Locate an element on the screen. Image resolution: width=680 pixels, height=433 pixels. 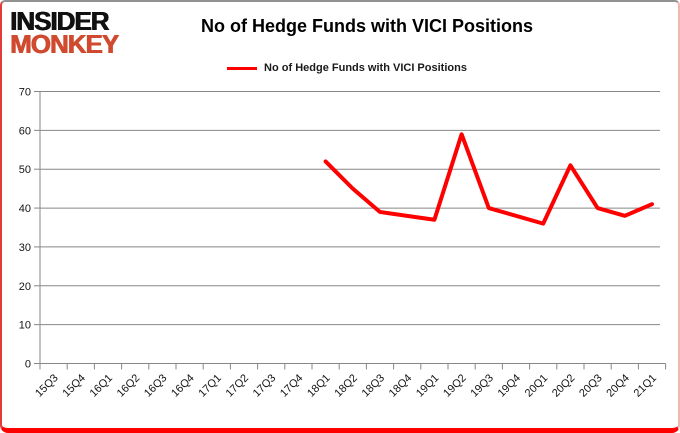
legend-label: No of Hedge Funds with VICI Positions is located at coordinates (365, 68).